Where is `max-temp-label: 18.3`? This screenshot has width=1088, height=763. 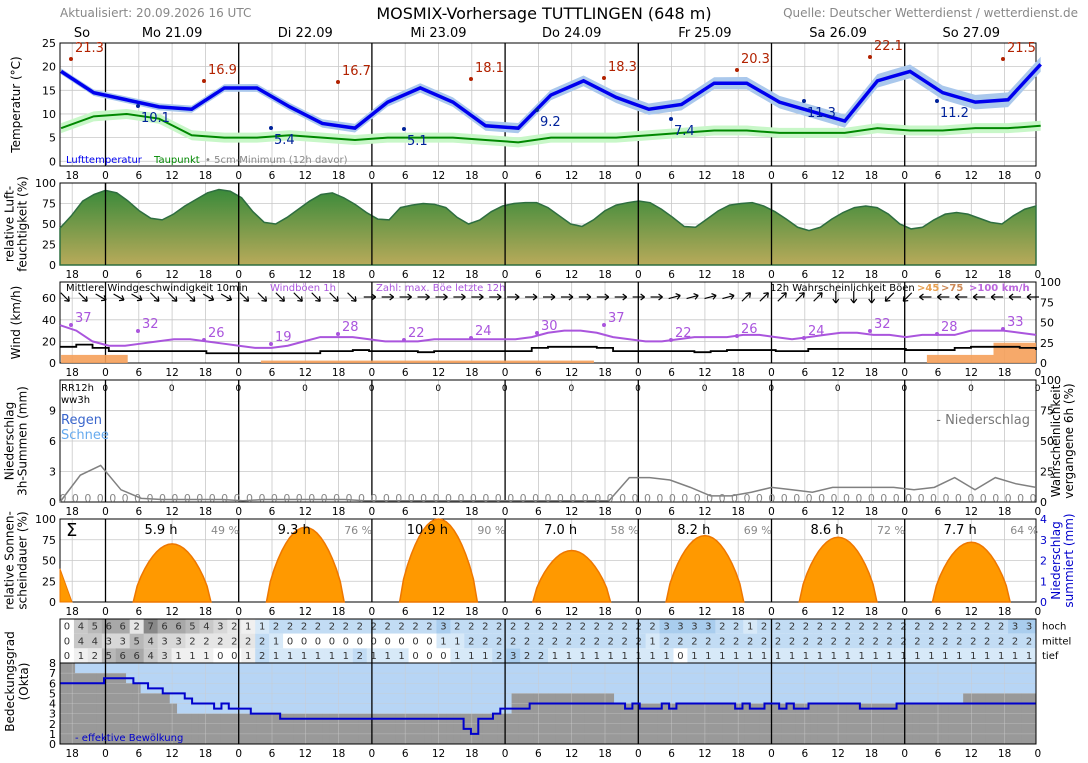 max-temp-label: 18.3 is located at coordinates (622, 67).